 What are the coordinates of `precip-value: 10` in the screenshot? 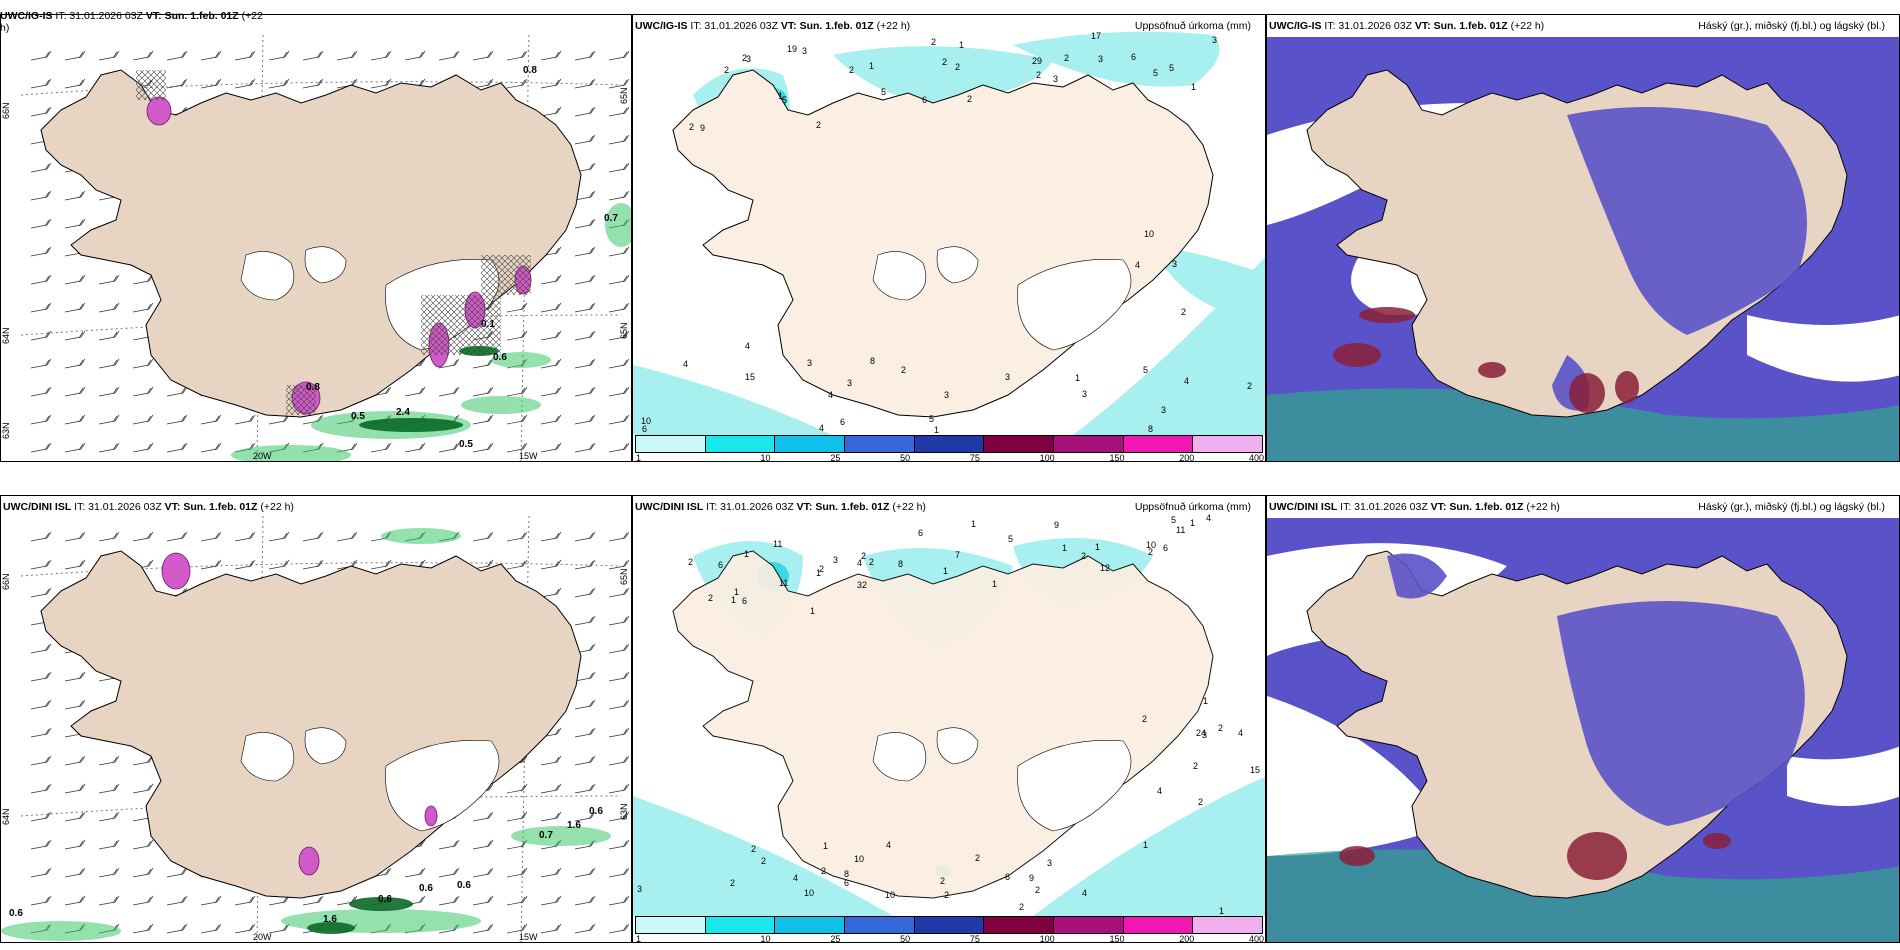 It's located at (646, 421).